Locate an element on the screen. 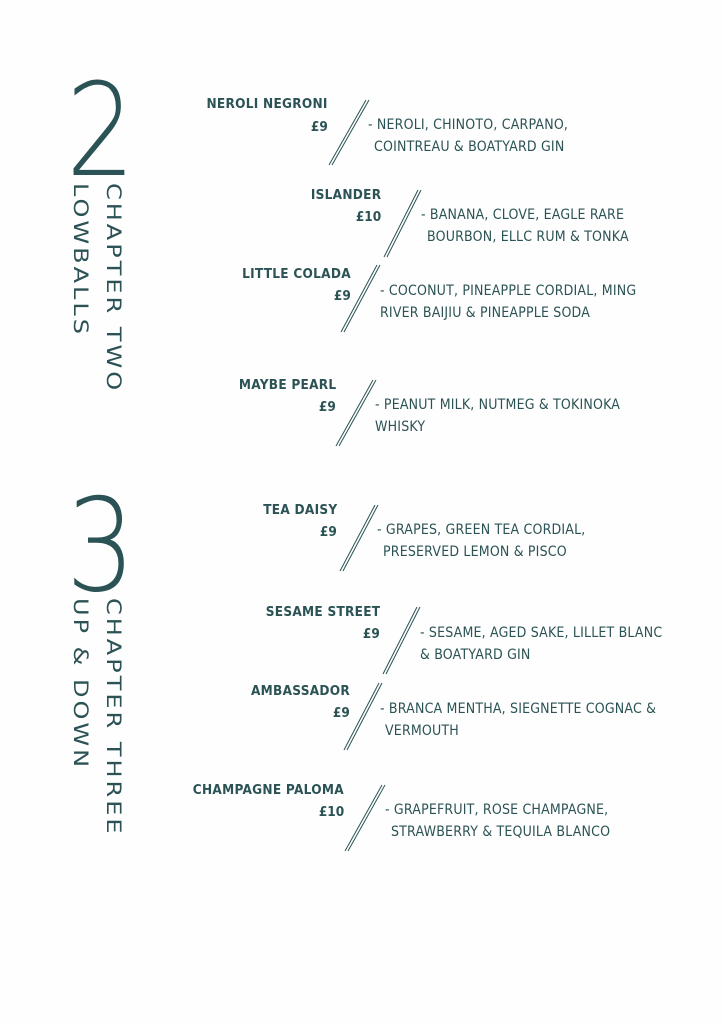 Image resolution: width=722 pixels, height=1024 pixels. chapter-number: 2 is located at coordinates (101, 131).